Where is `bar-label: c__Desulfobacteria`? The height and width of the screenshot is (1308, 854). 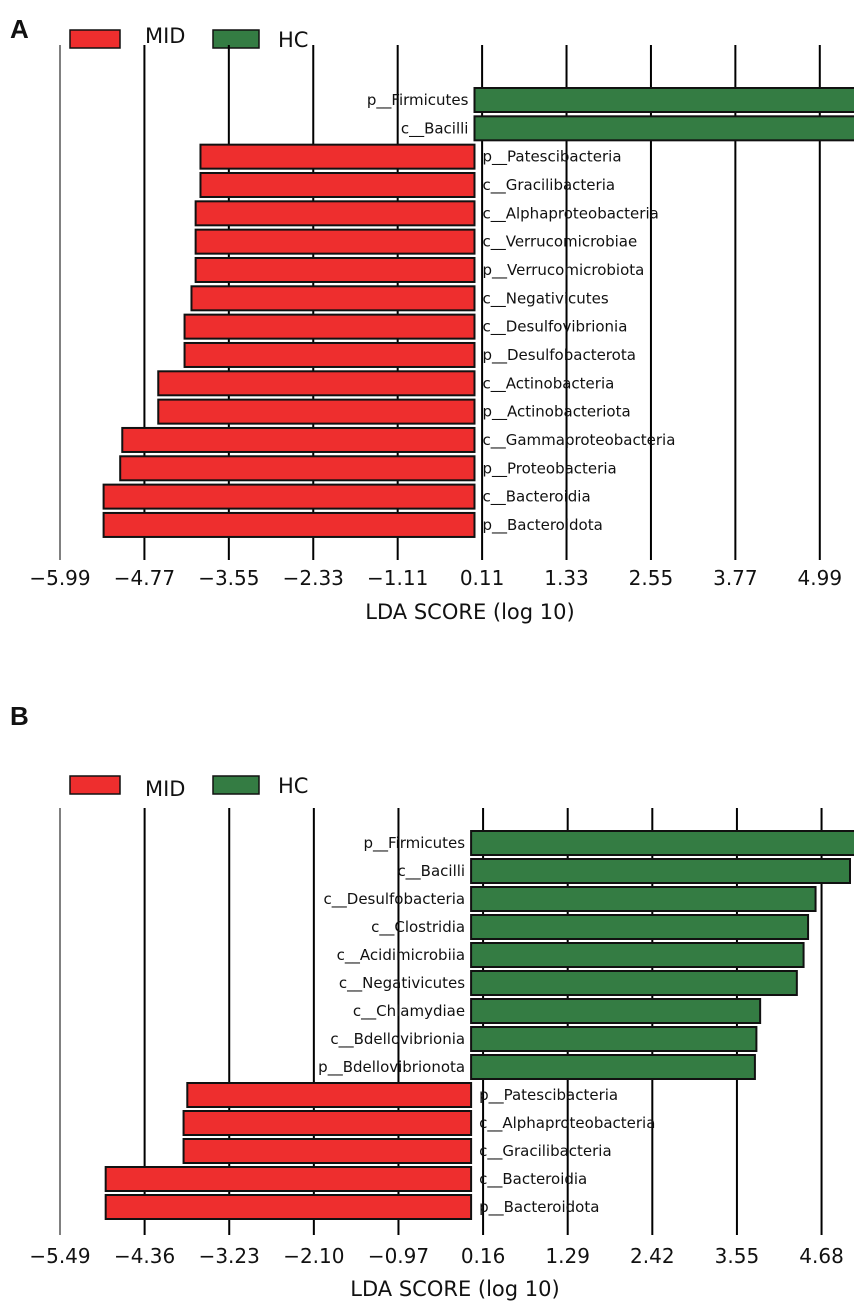 bar-label: c__Desulfobacteria is located at coordinates (395, 899).